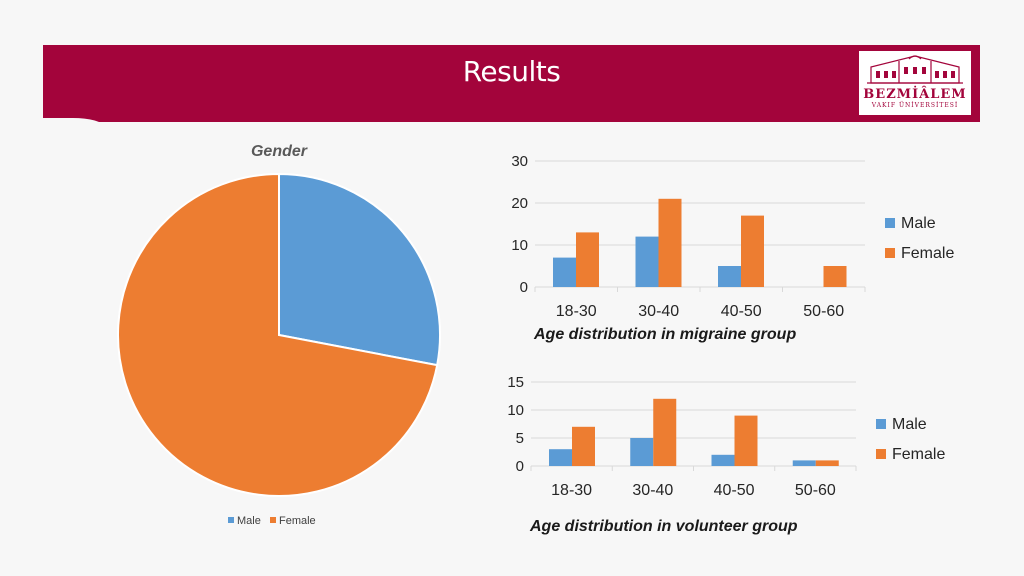  I want to click on migraine-ytick-label: 30, so click(519, 161).